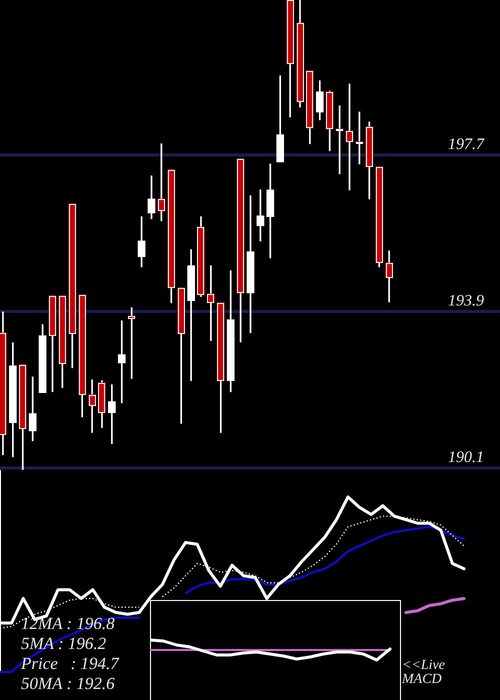 This screenshot has height=700, width=500. Describe the element at coordinates (466, 457) in the screenshot. I see `y-tick-label: 190.1` at that location.